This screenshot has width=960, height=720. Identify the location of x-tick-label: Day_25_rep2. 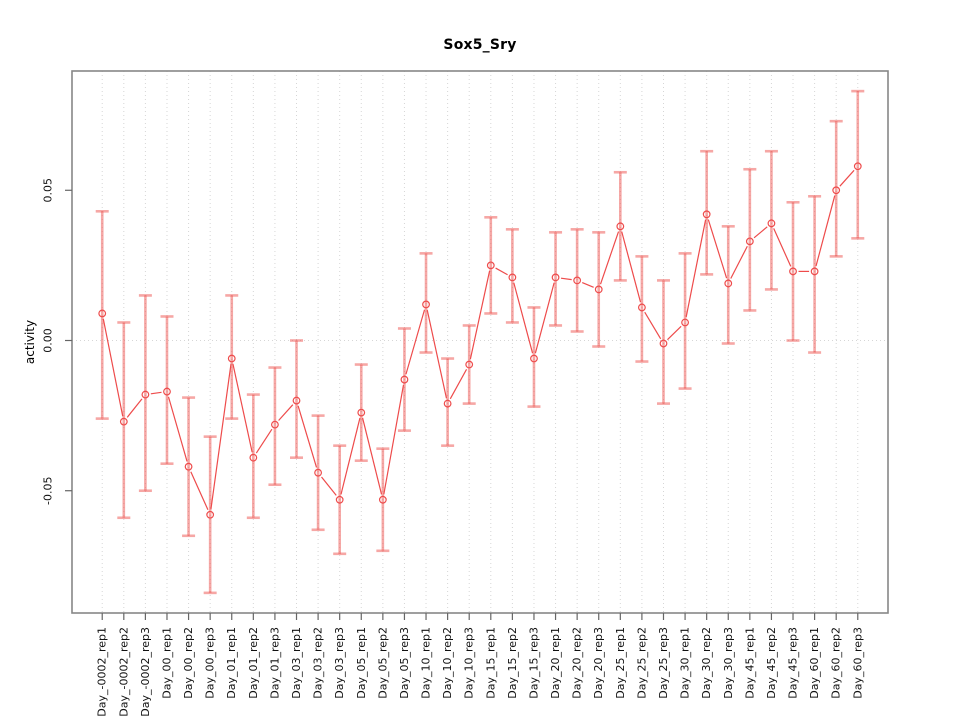
(641, 663).